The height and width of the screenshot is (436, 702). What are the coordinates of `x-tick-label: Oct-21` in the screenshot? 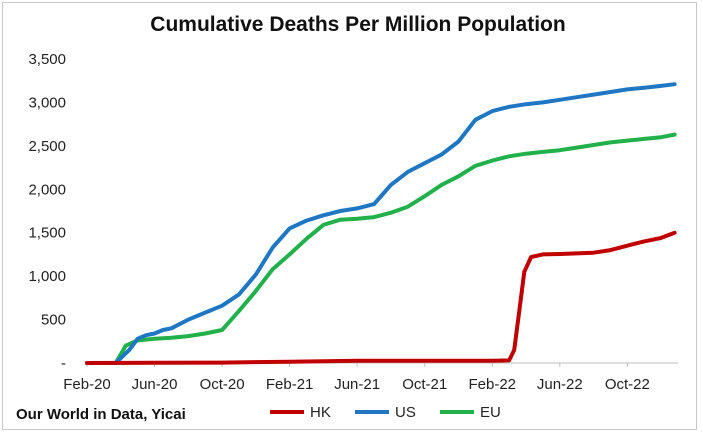 It's located at (424, 384).